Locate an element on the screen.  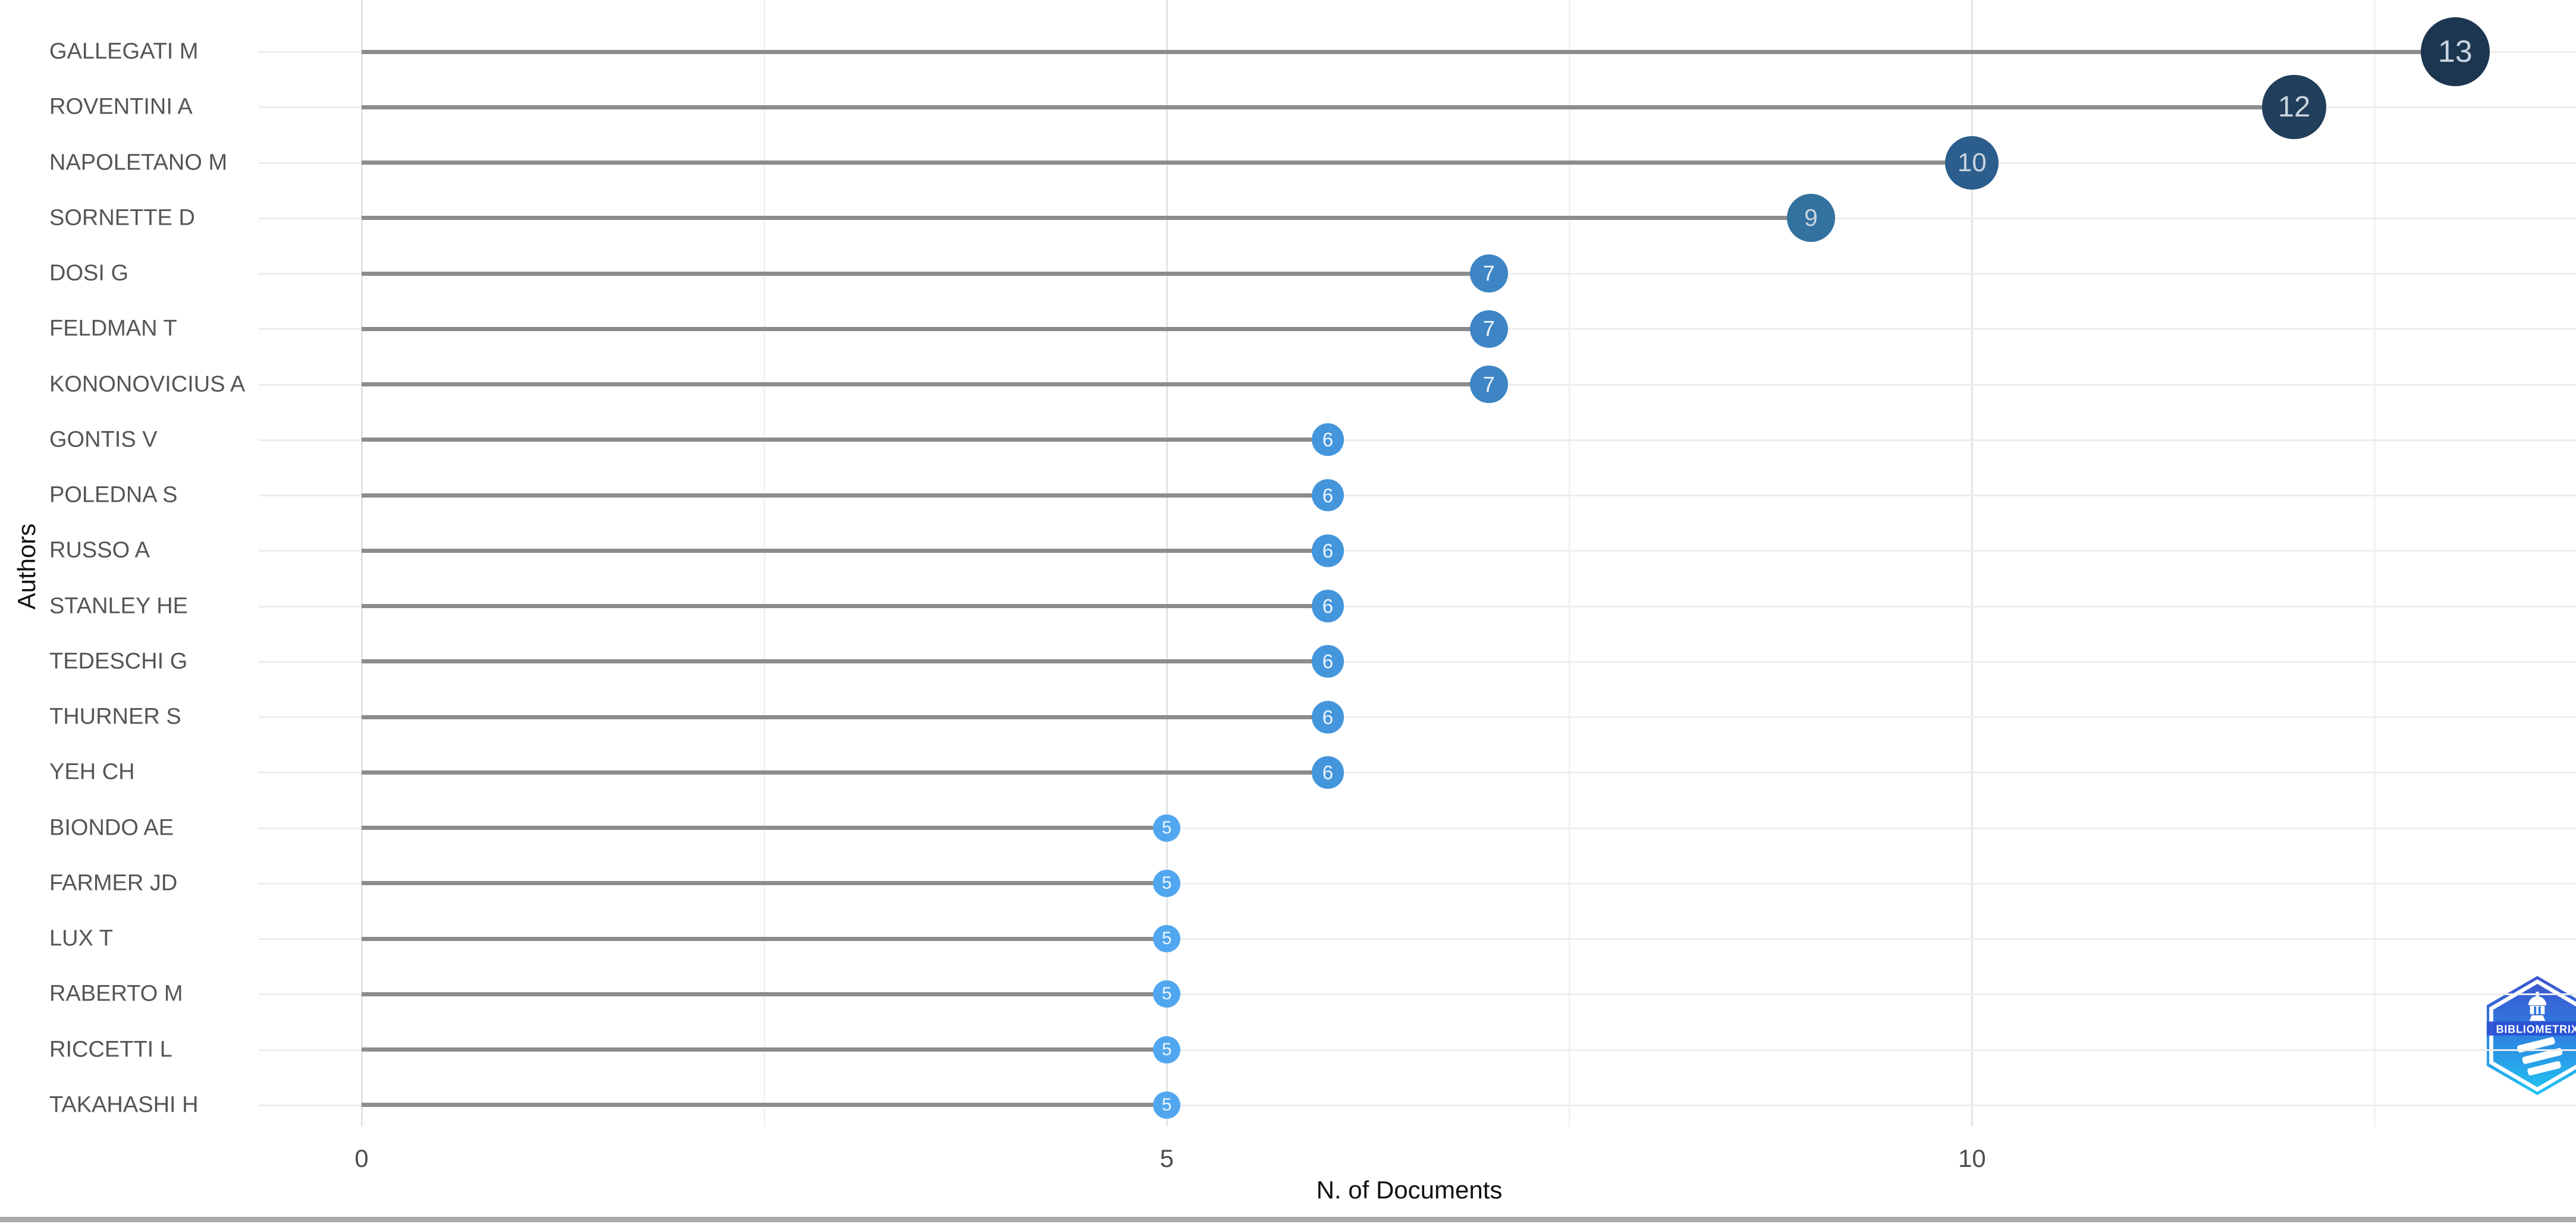
author-label: FELDMAN T is located at coordinates (113, 328).